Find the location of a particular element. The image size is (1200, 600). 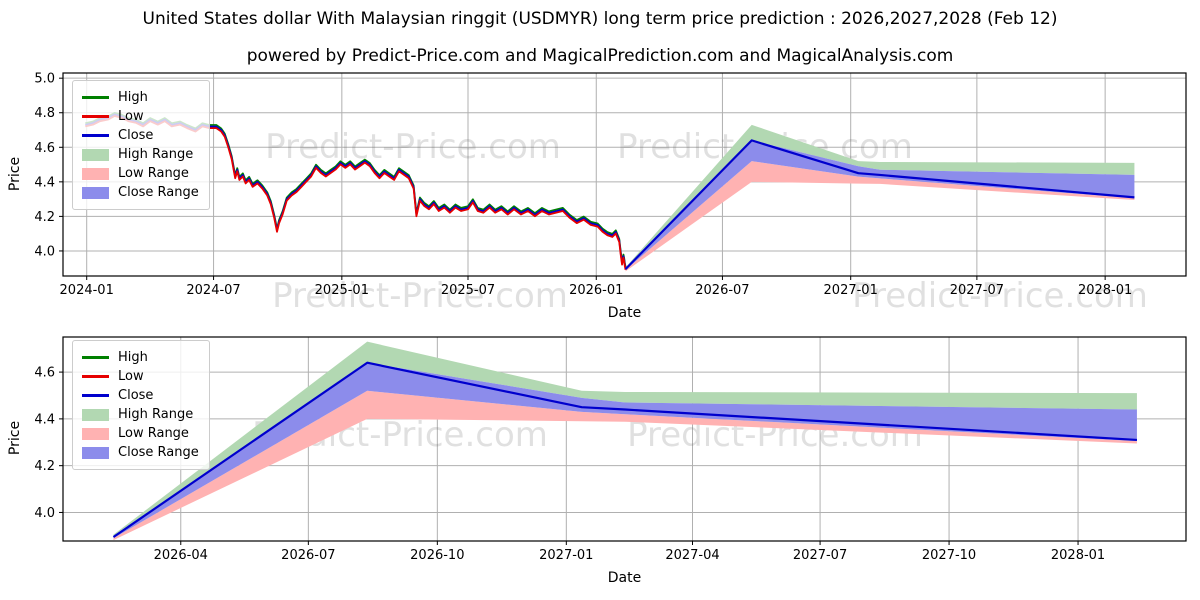

x-tick-label: 2025-01 is located at coordinates (342, 290).